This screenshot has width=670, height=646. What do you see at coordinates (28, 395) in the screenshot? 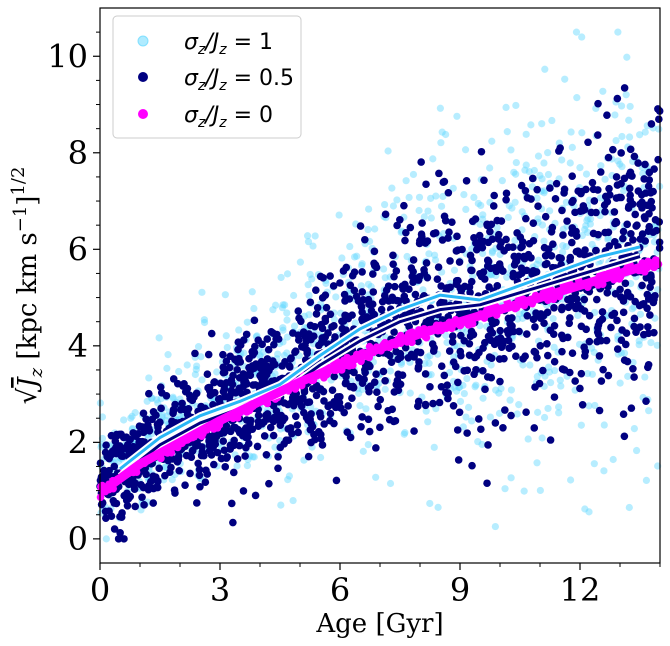
I see `ylabel-root: √` at bounding box center [28, 395].